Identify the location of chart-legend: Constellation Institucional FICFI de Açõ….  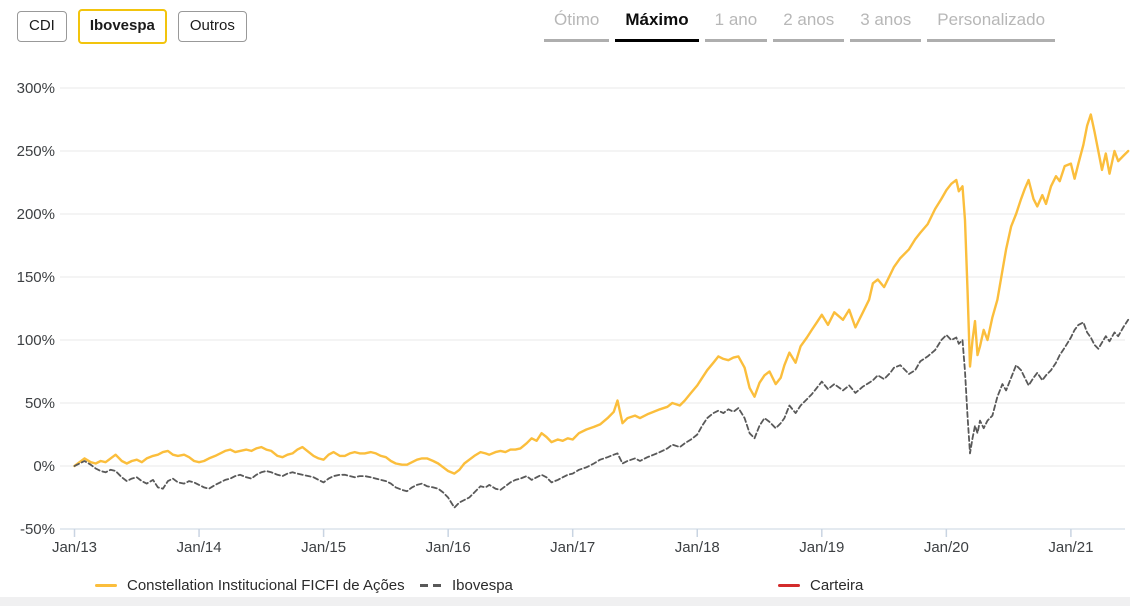
(565, 586).